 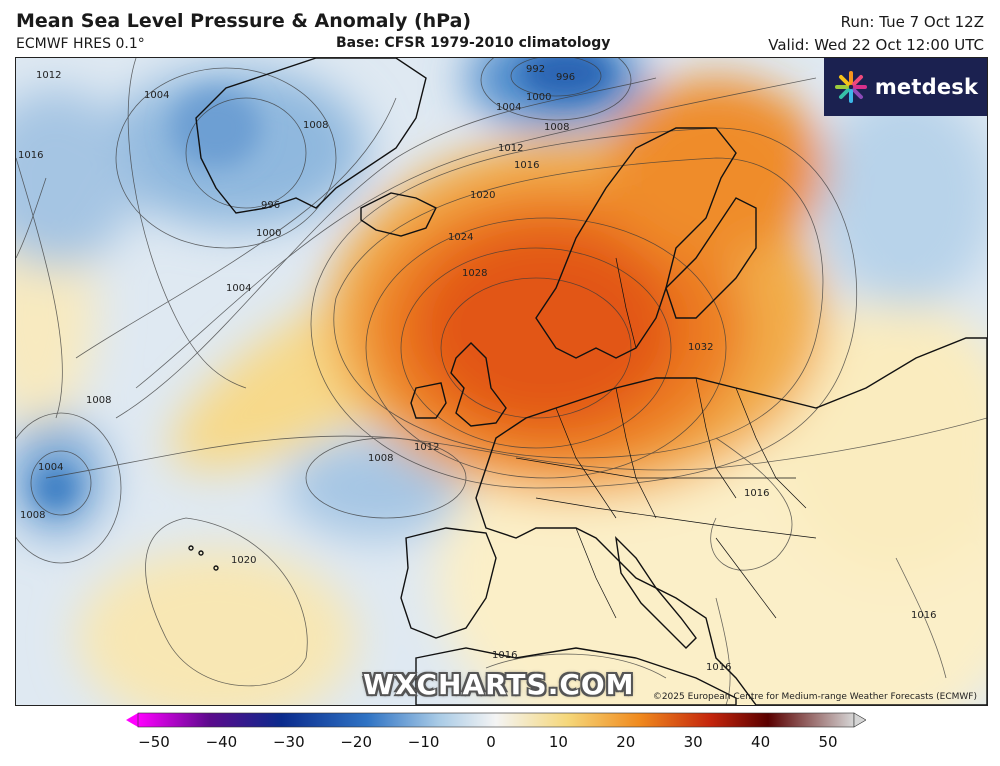 I want to click on isobar-label: 1032, so click(x=700, y=347).